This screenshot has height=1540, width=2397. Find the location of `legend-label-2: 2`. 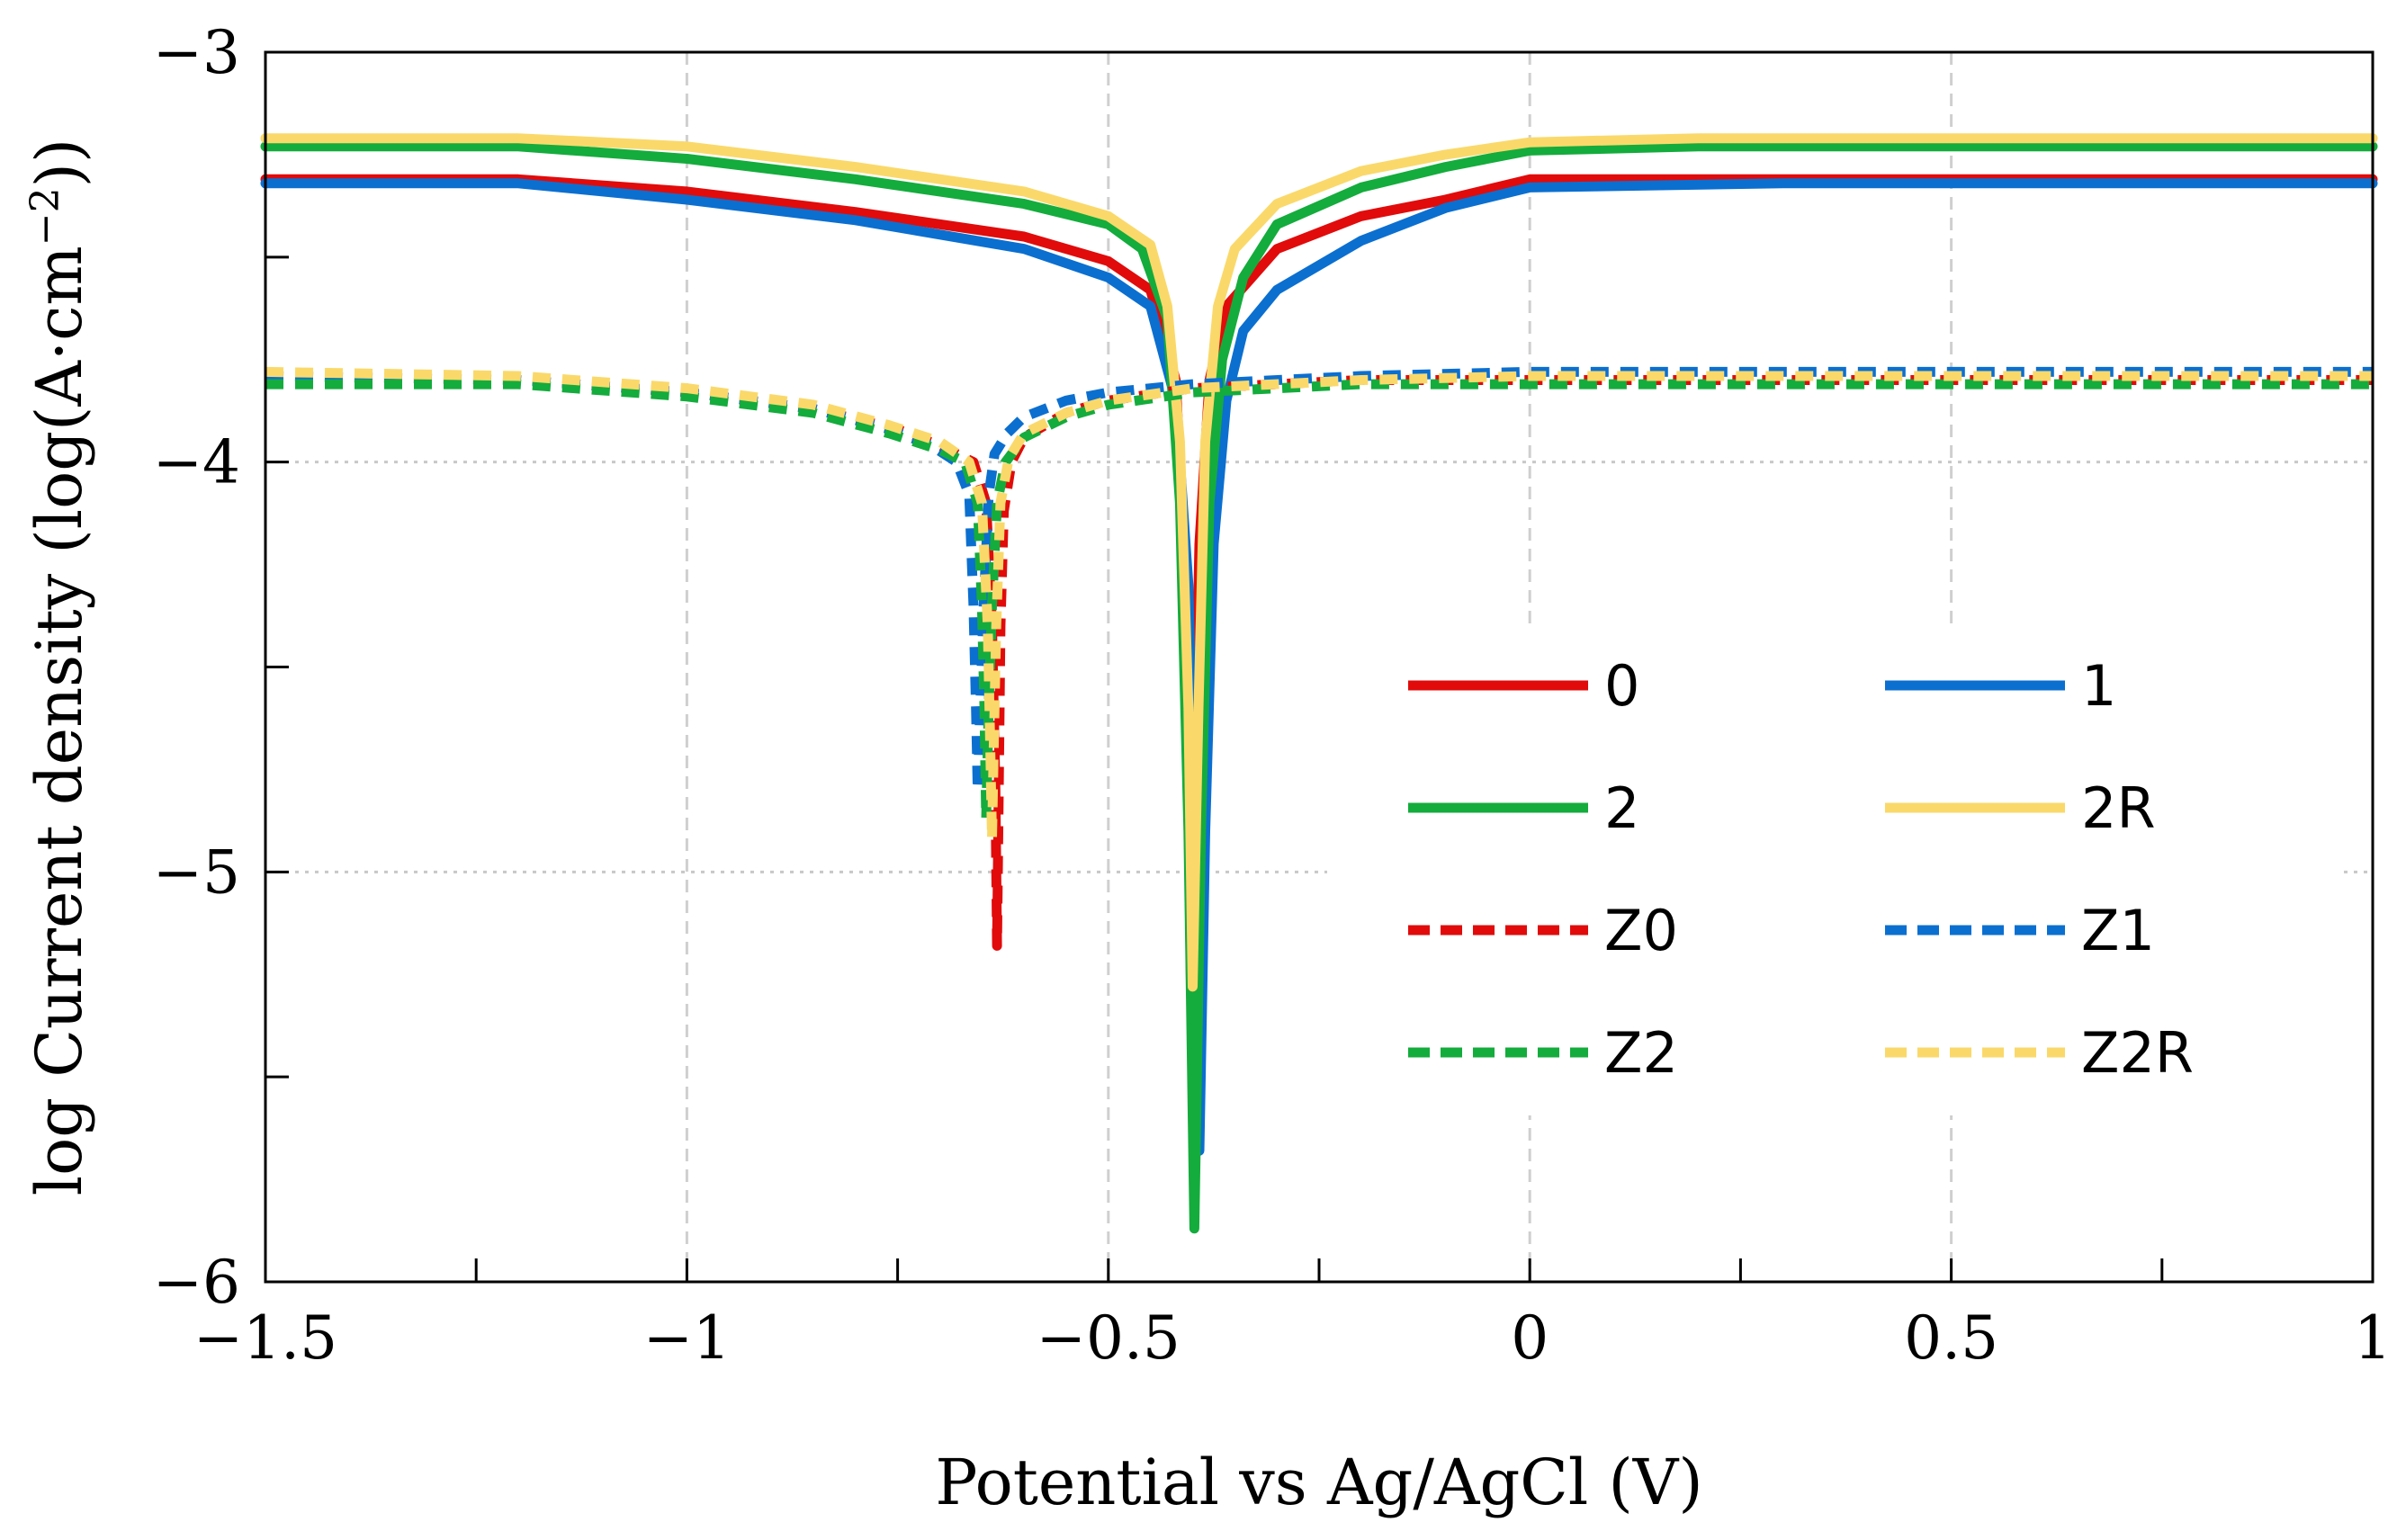

legend-label-2: 2 is located at coordinates (1621, 808).